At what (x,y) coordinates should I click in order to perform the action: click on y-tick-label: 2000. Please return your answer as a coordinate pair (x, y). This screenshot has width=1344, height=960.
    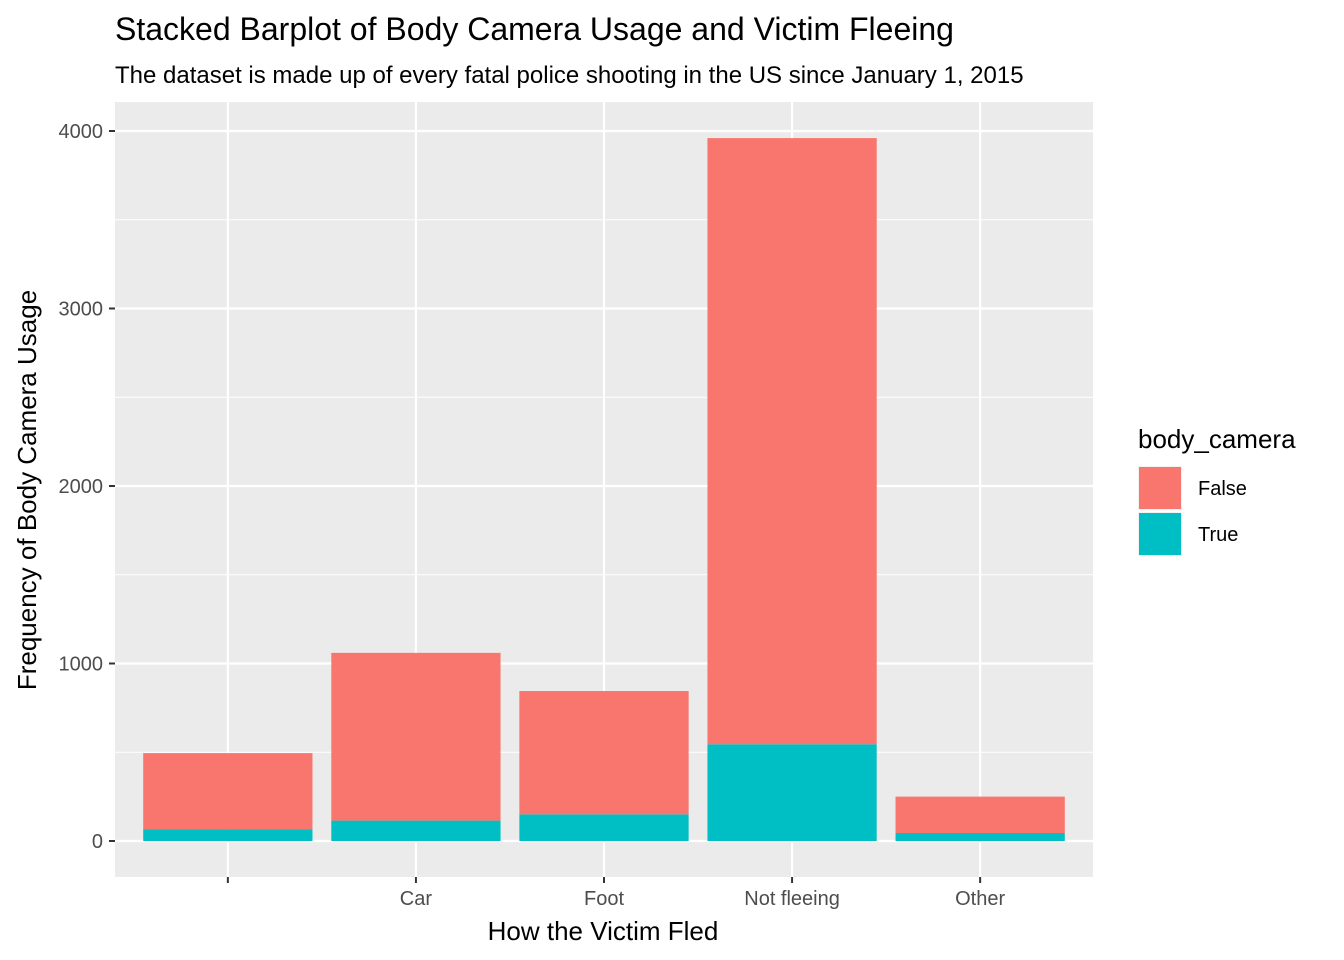
    Looking at the image, I should click on (81, 487).